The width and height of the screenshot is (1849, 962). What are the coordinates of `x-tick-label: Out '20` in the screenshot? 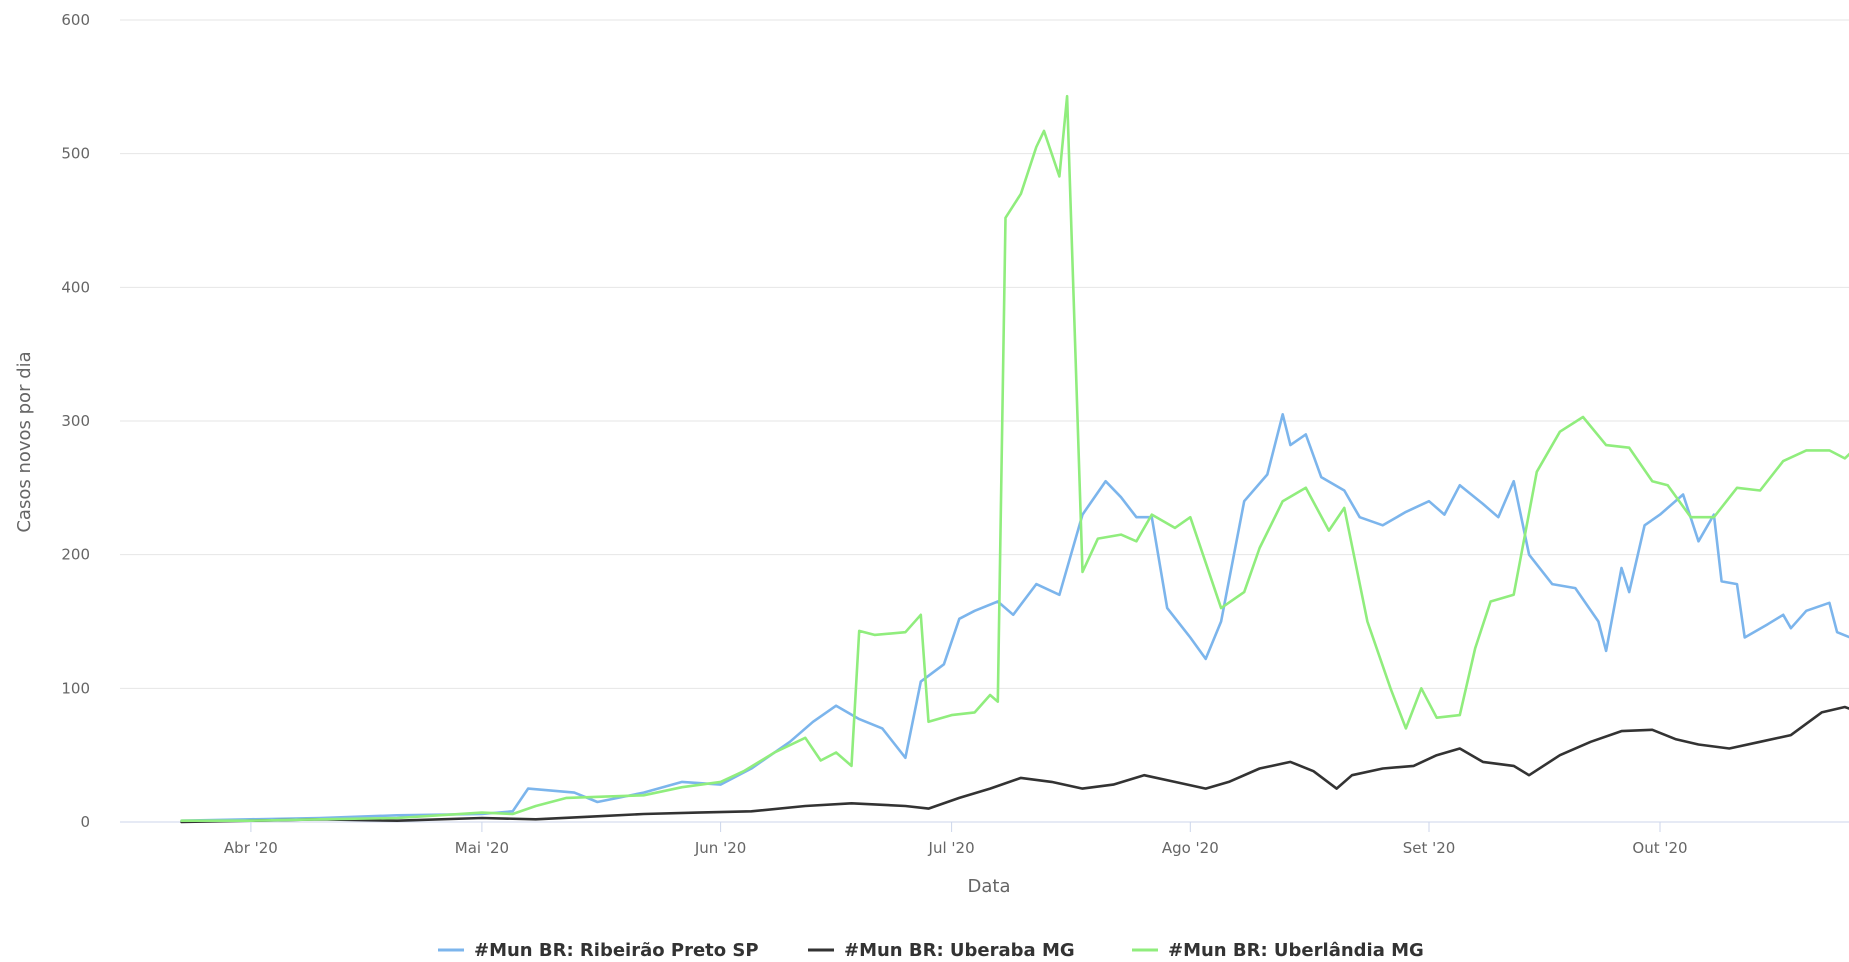 It's located at (1659, 848).